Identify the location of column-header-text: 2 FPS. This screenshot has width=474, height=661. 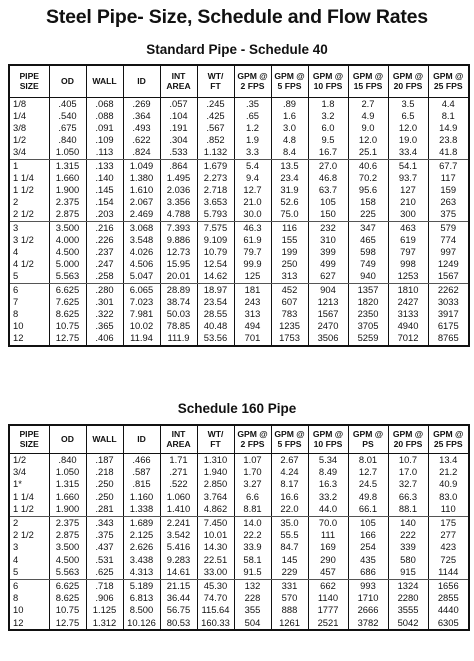
(252, 86).